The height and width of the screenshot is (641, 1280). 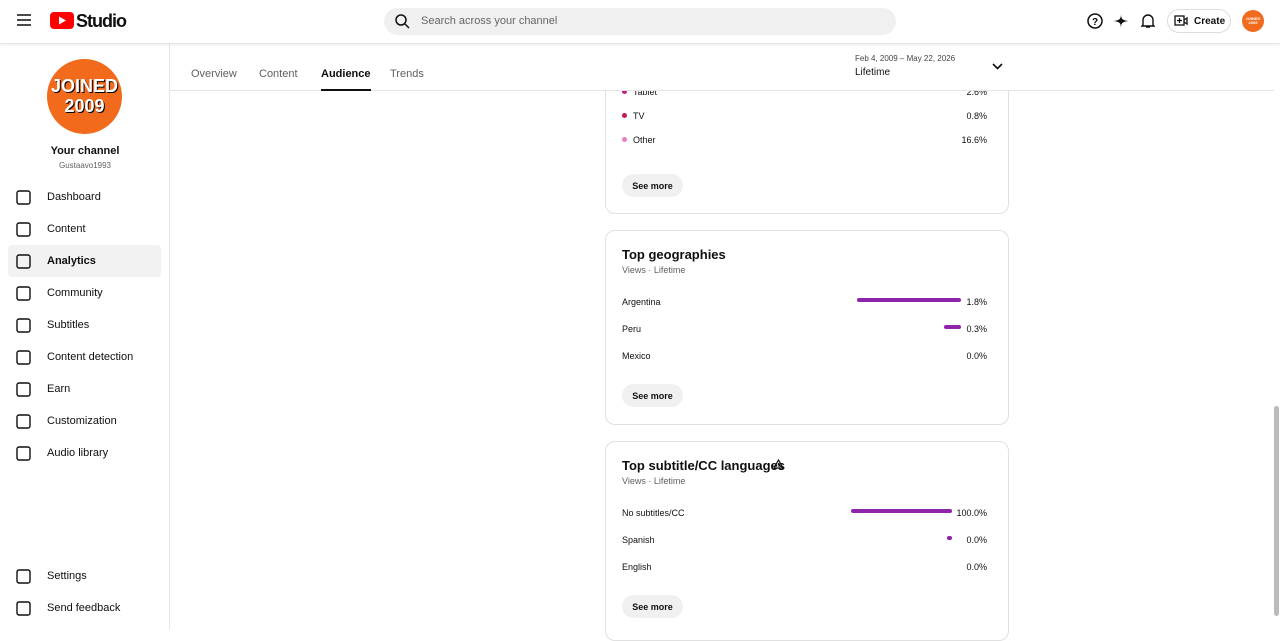 What do you see at coordinates (85, 151) in the screenshot?
I see `channel-title: Your channel` at bounding box center [85, 151].